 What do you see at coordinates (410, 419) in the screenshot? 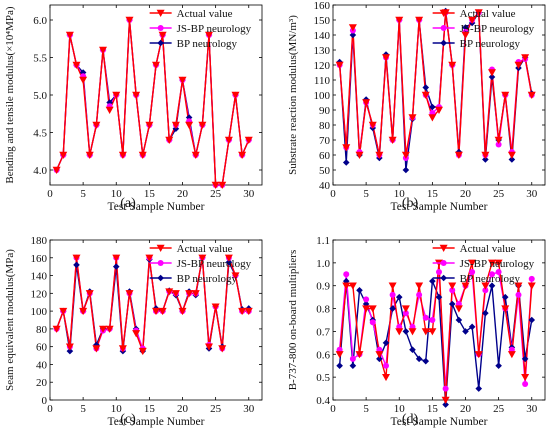
I see `panel-label: (d)` at bounding box center [410, 419].